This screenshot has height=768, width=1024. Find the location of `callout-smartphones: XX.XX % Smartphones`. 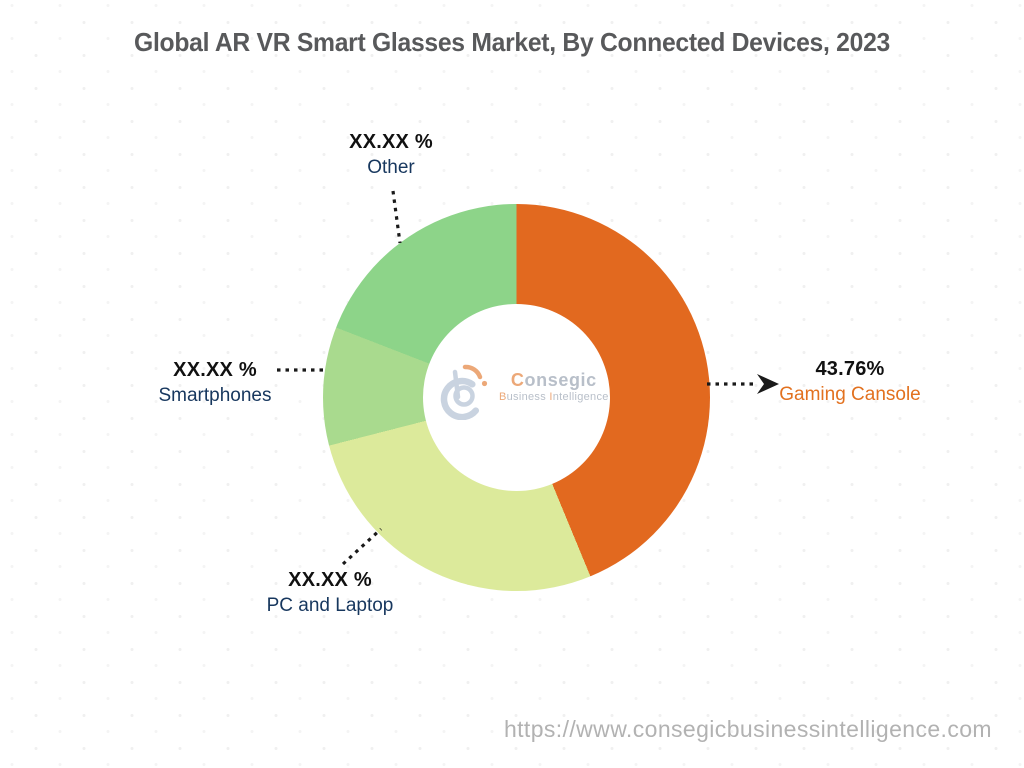

callout-smartphones: XX.XX % Smartphones is located at coordinates (215, 383).